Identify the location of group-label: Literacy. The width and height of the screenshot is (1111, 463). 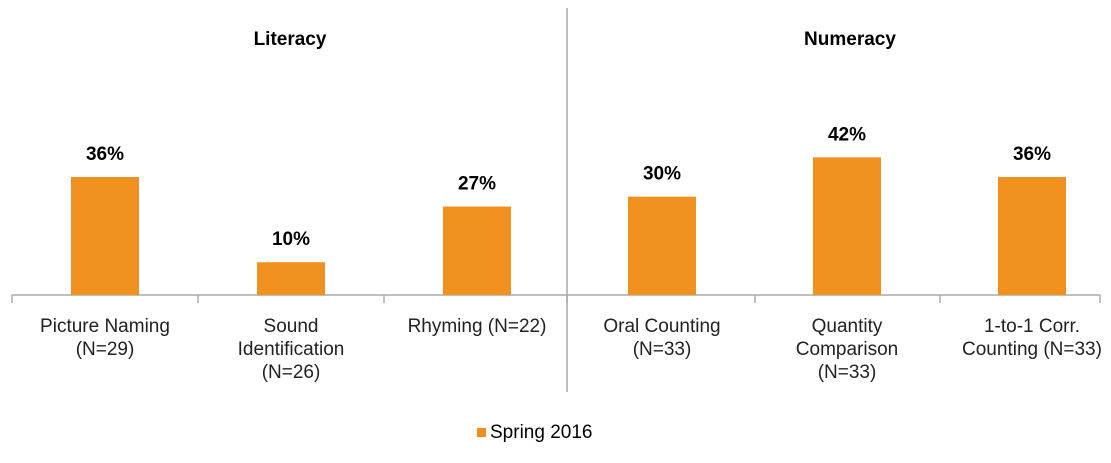
(290, 39).